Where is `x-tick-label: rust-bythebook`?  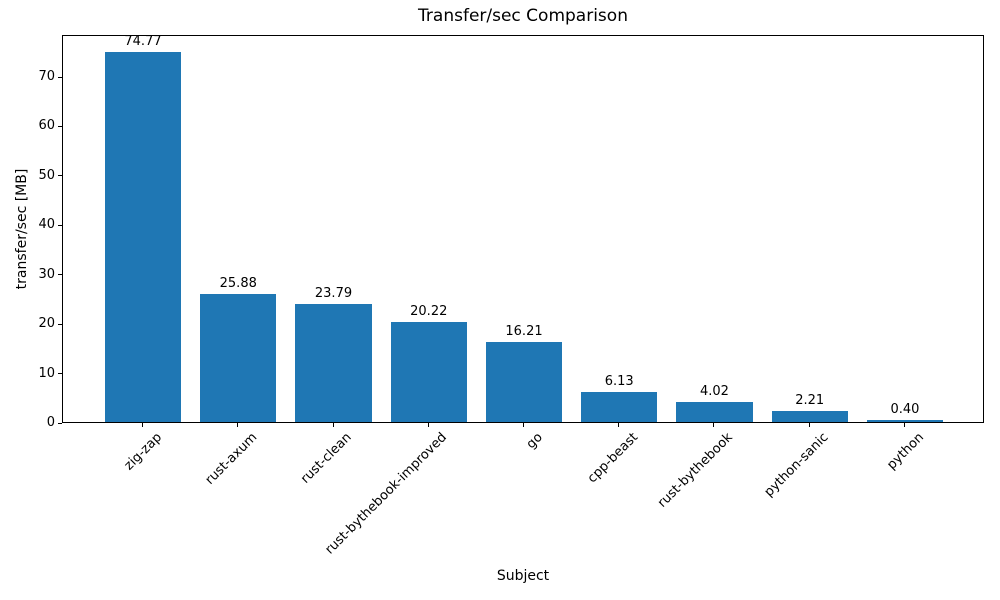 x-tick-label: rust-bythebook is located at coordinates (696, 470).